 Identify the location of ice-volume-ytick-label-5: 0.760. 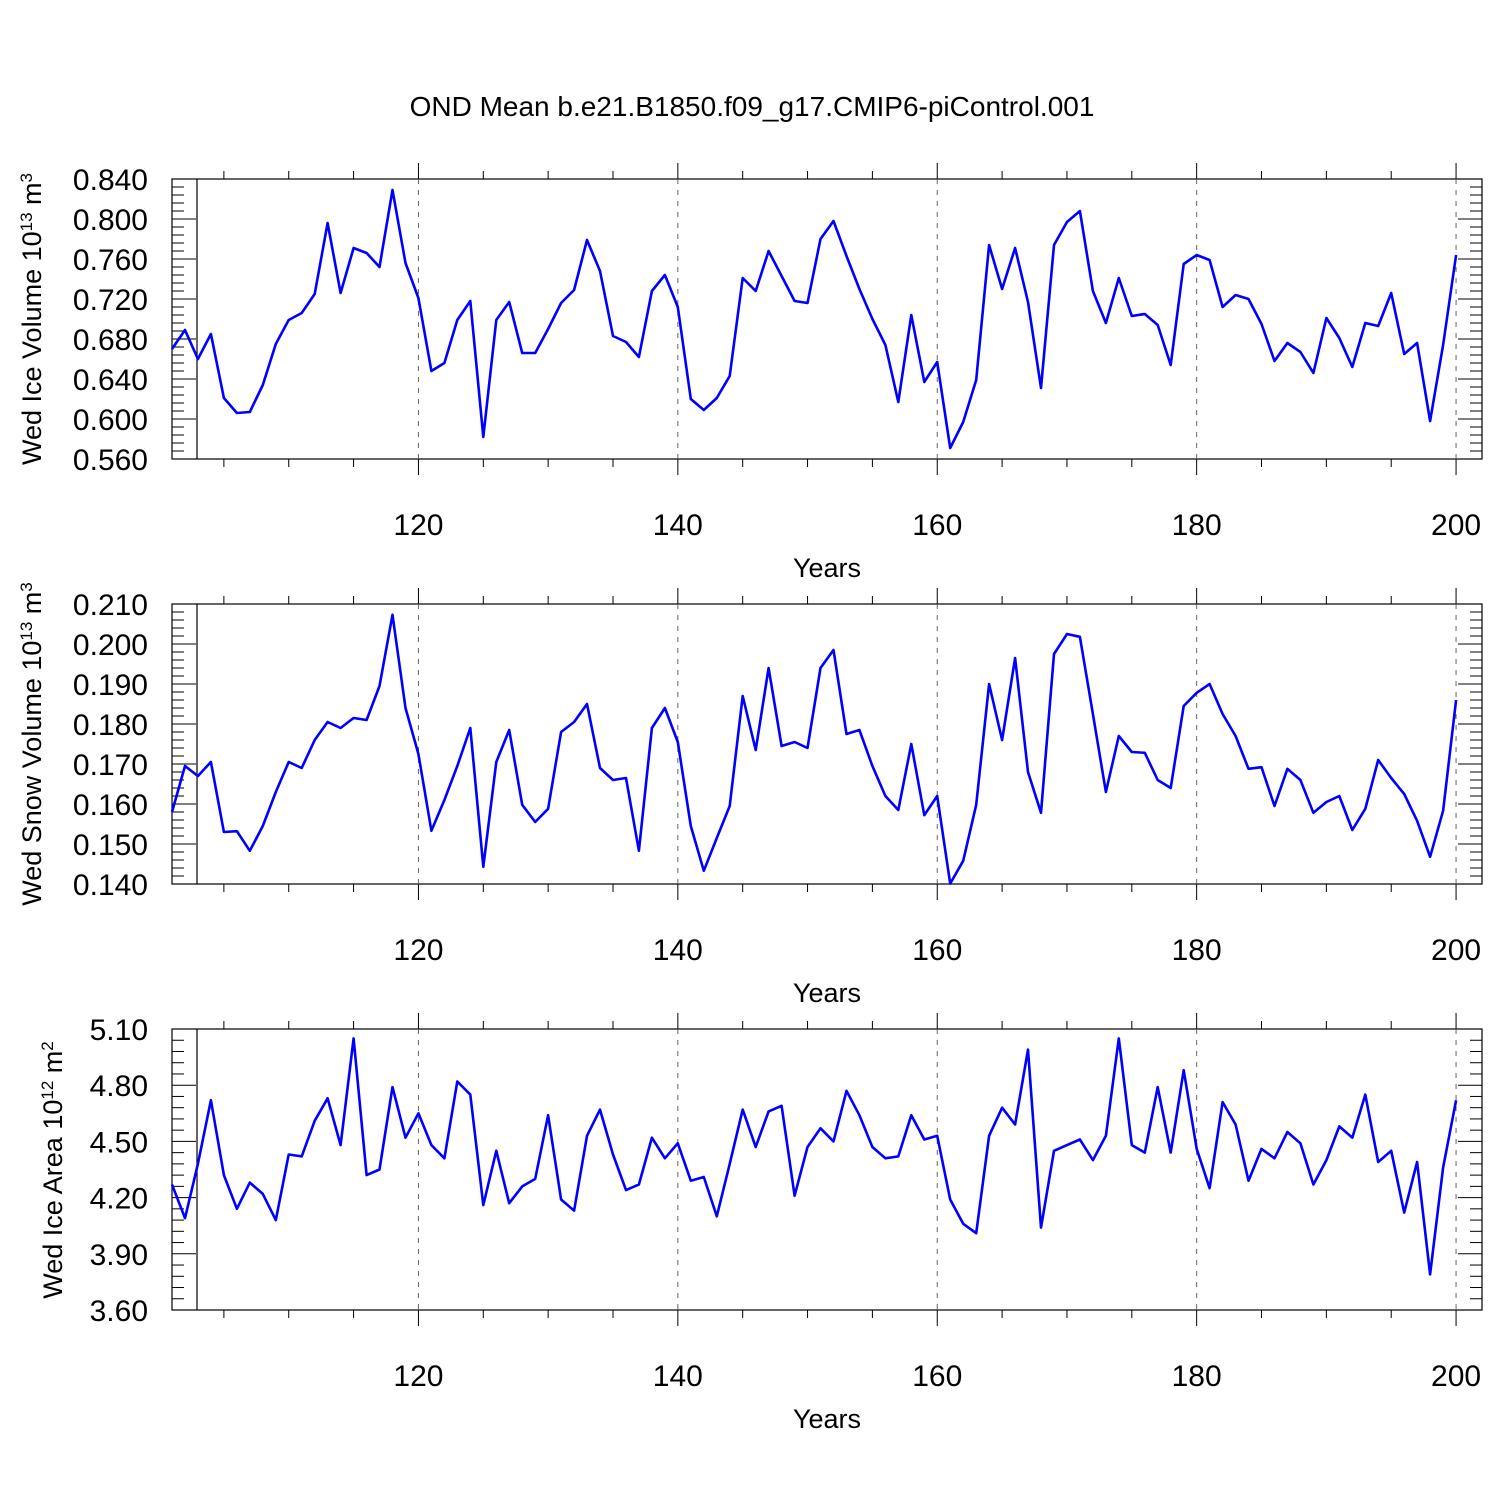
(110, 260).